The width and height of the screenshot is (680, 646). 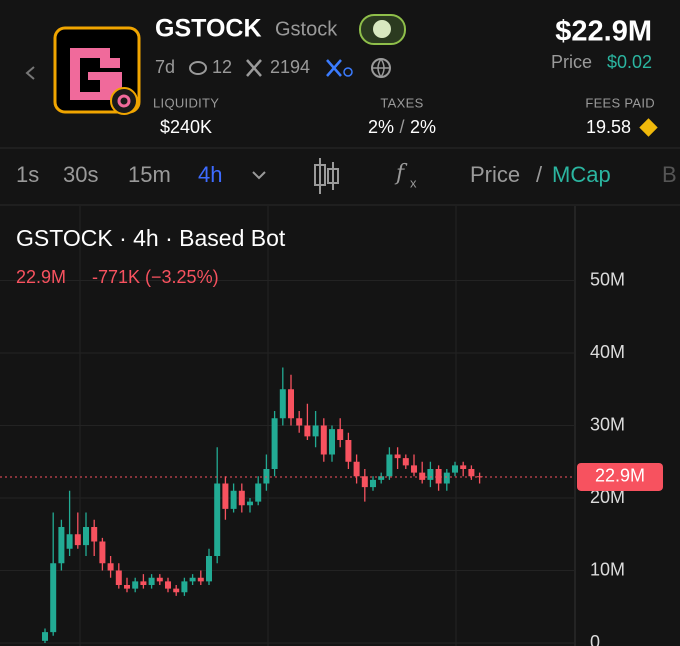 What do you see at coordinates (254, 68) in the screenshot?
I see `x-icon` at bounding box center [254, 68].